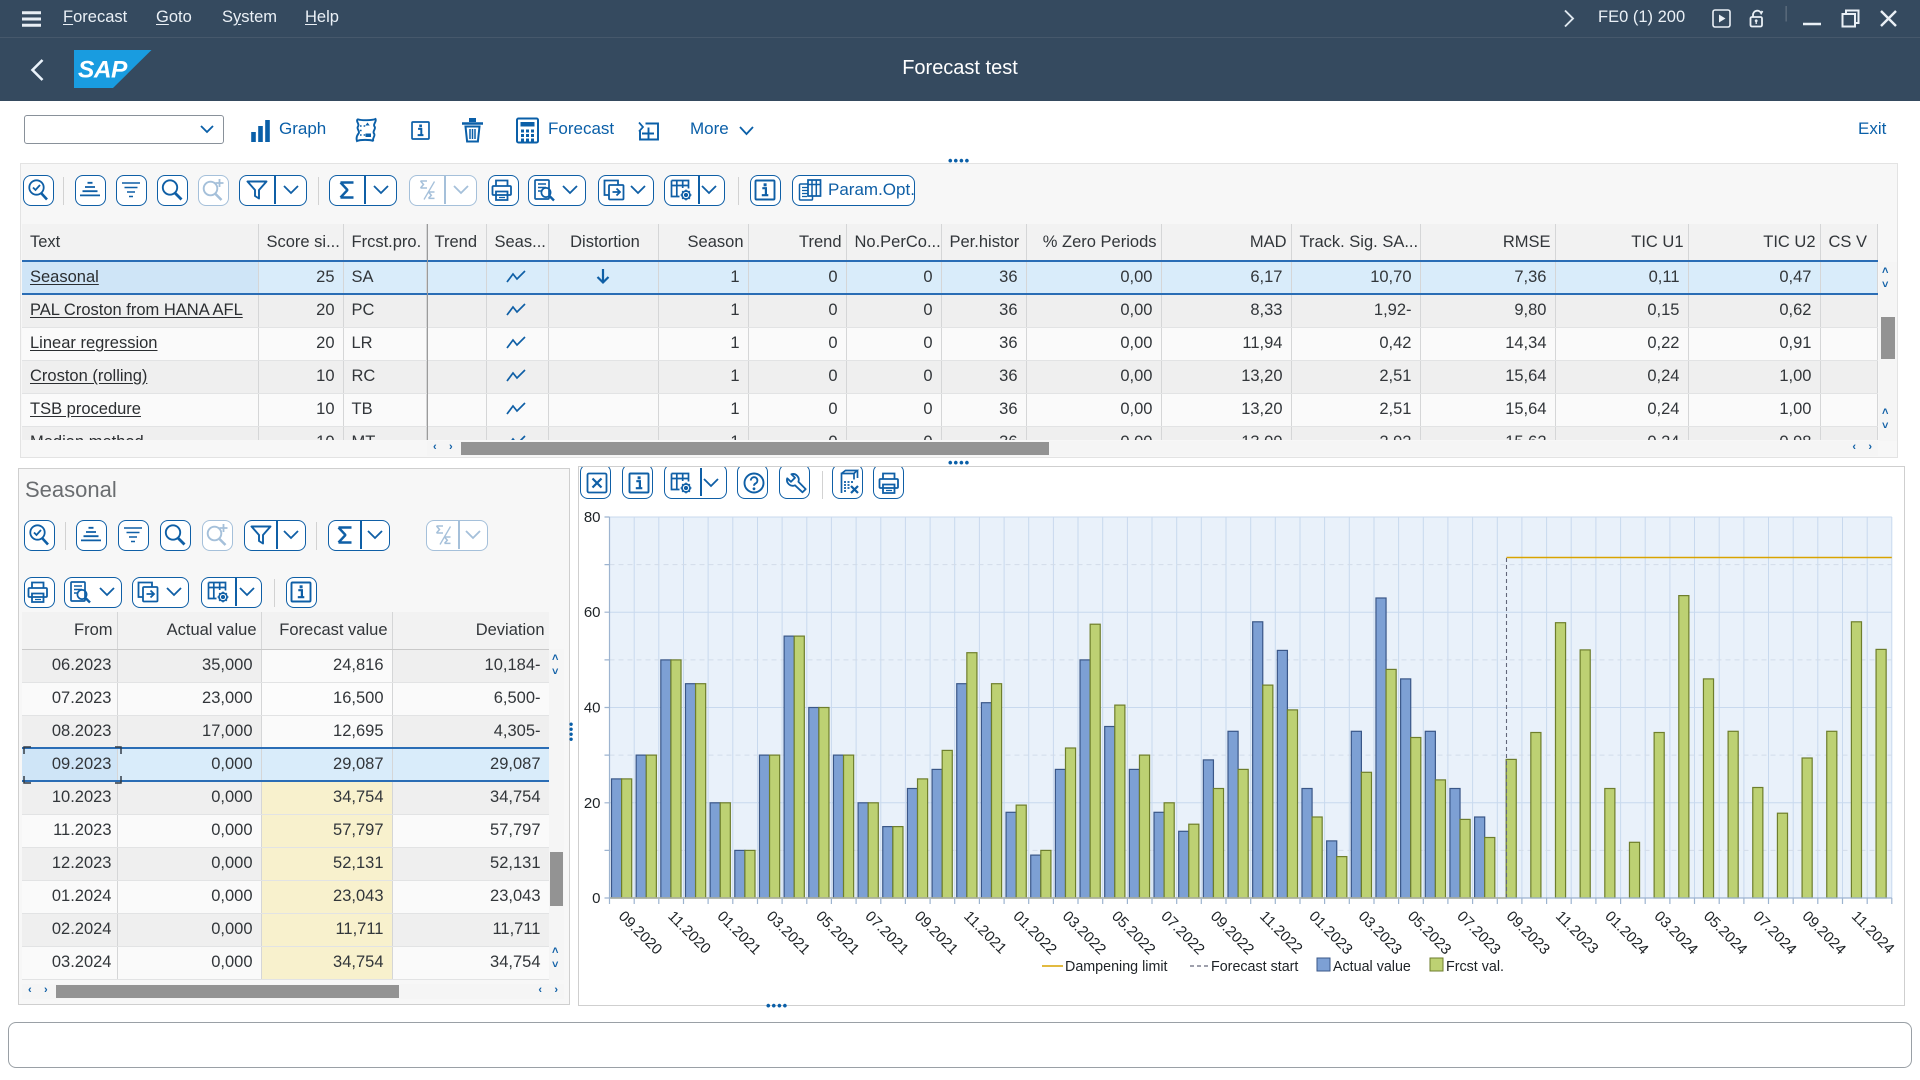  What do you see at coordinates (1429, 933) in the screenshot?
I see `svg-text: 05.2023` at bounding box center [1429, 933].